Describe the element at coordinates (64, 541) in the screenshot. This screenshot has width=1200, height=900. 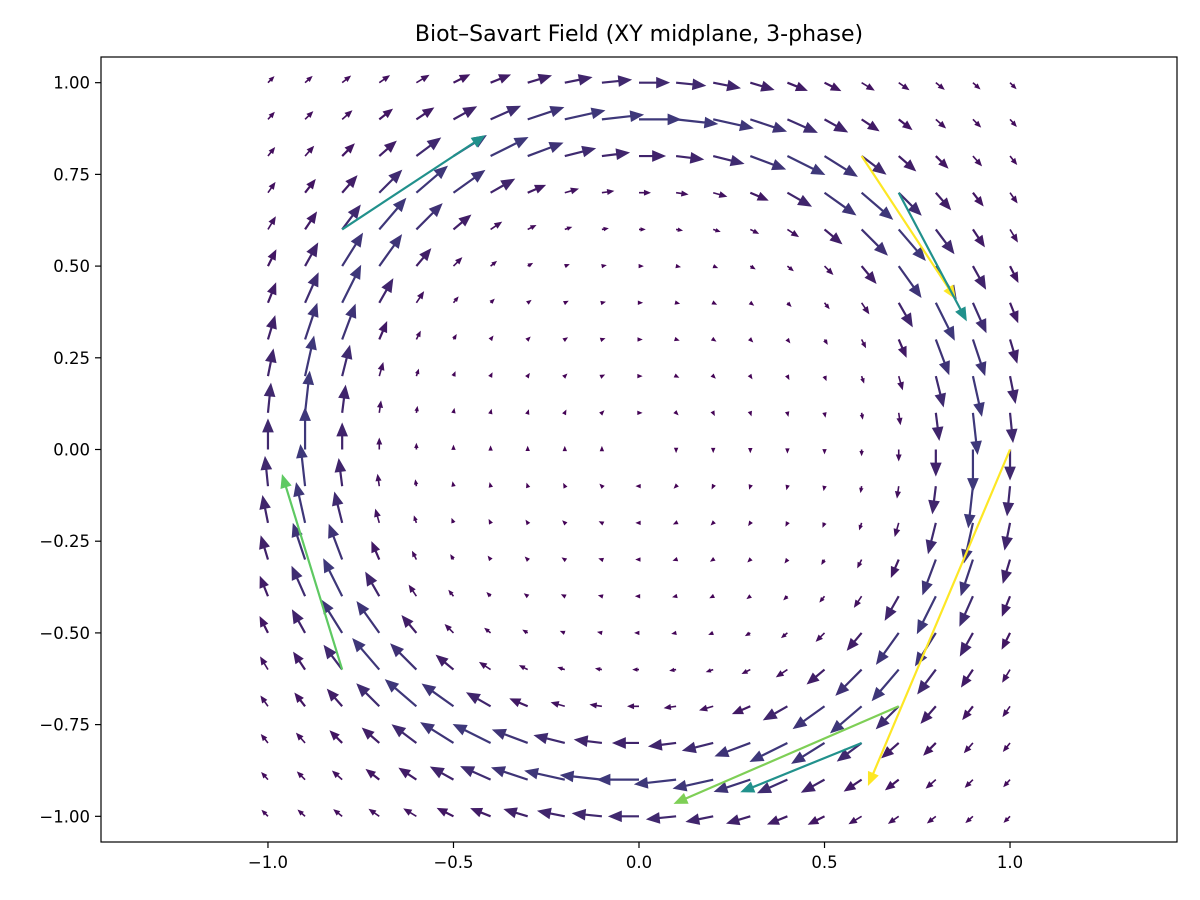
I see `y-tick-label: −0.25` at that location.